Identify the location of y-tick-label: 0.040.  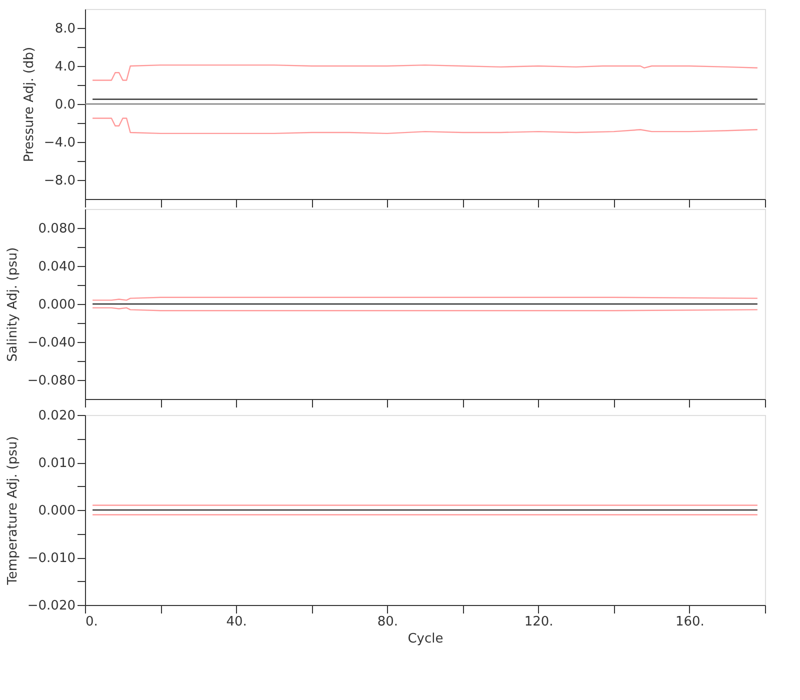
(57, 267).